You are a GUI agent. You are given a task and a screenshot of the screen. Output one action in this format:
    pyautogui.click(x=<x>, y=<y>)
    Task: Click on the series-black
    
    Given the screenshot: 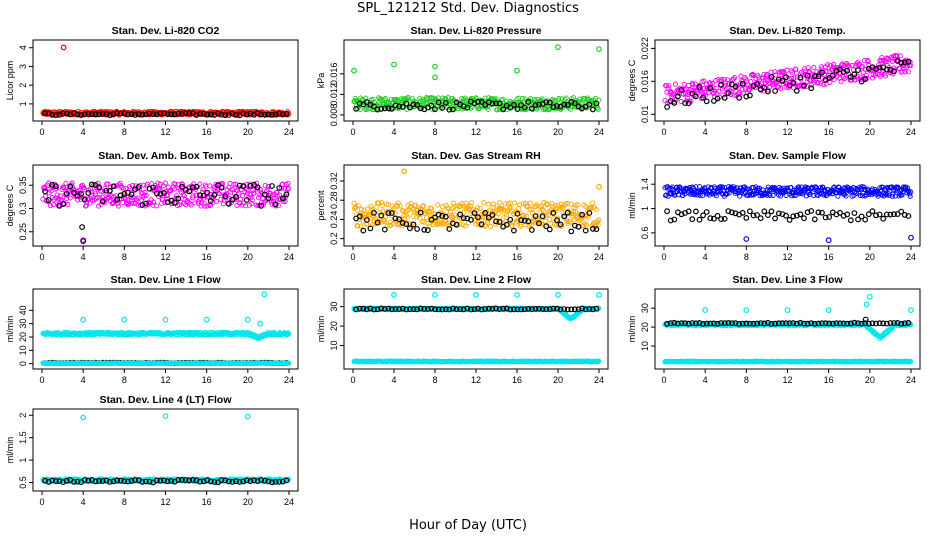 What is the action you would take?
    pyautogui.click(x=166, y=114)
    